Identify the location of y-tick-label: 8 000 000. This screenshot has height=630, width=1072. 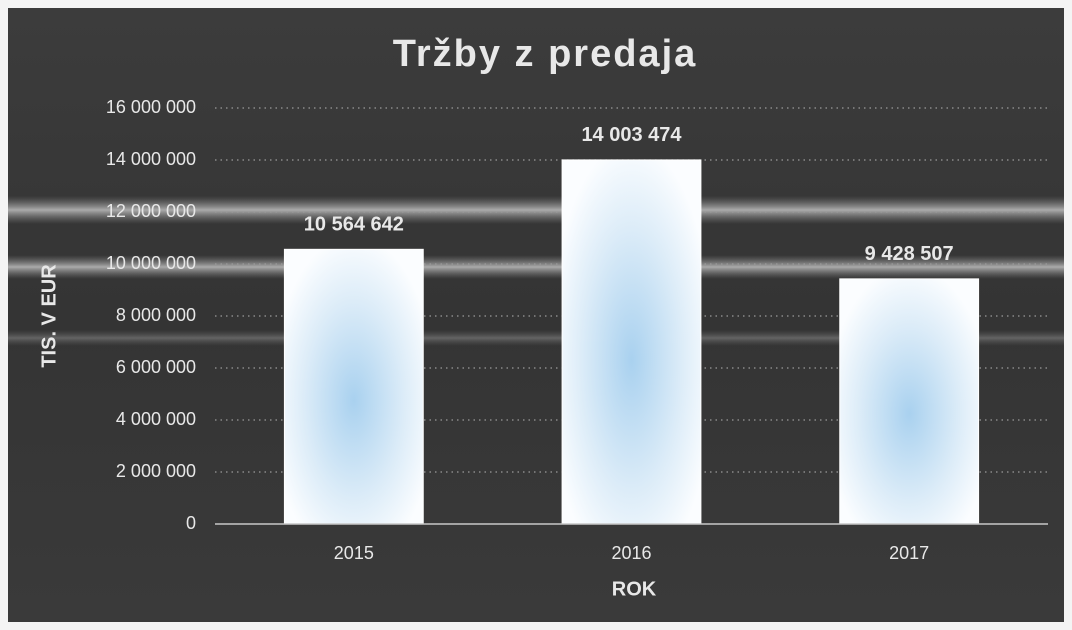
(156, 315).